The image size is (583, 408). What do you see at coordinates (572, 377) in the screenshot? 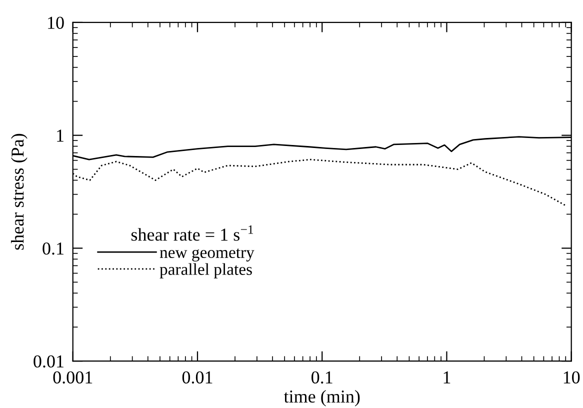
I see `x-tick-label: 10` at bounding box center [572, 377].